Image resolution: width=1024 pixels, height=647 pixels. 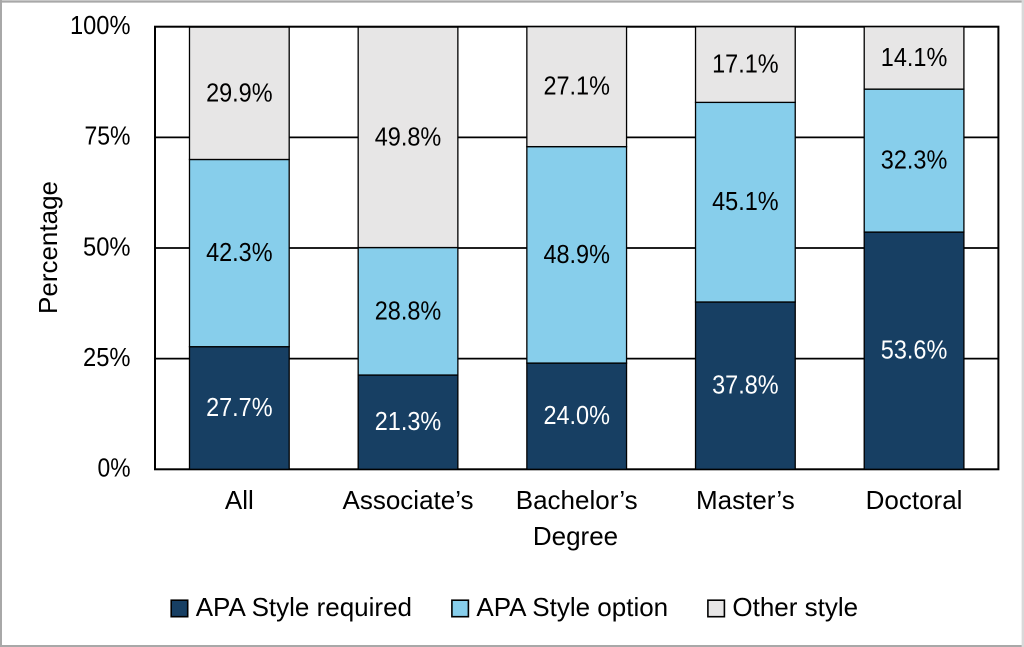 I want to click on svg-text: APA Style option, so click(x=572, y=607).